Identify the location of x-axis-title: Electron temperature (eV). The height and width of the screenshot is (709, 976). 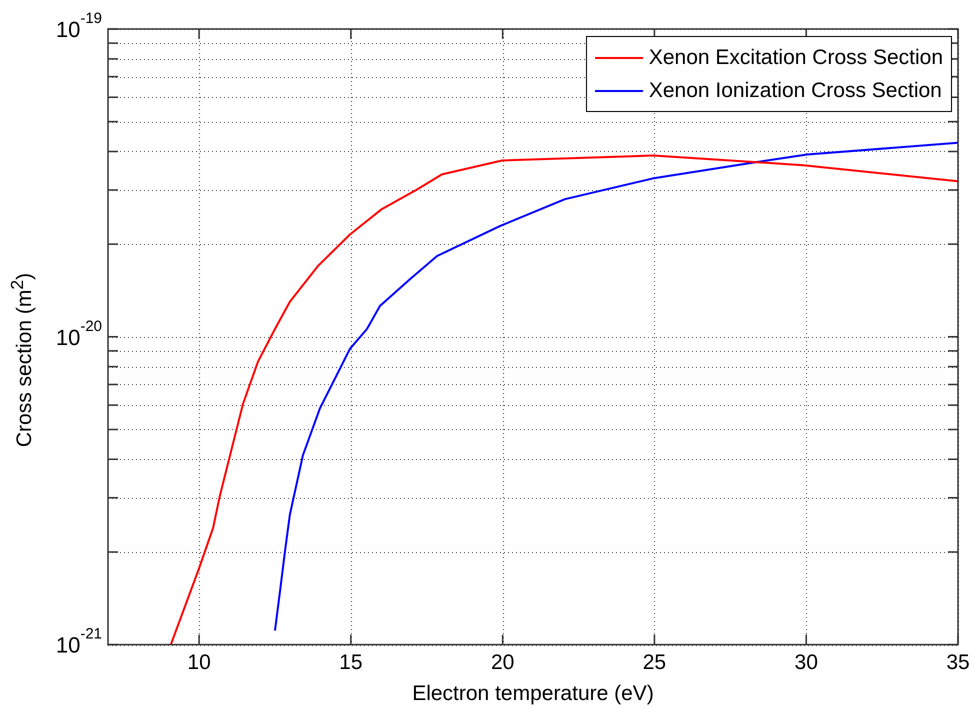
(533, 694).